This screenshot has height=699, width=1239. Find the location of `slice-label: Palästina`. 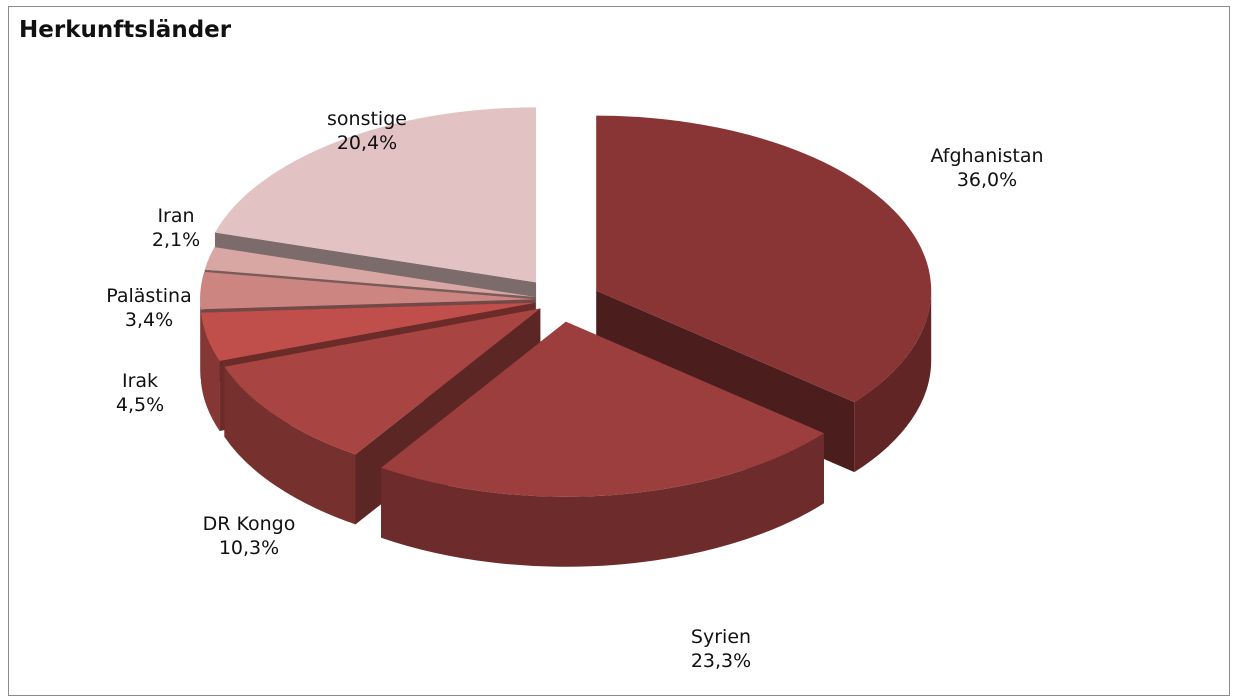

slice-label: Palästina is located at coordinates (148, 296).